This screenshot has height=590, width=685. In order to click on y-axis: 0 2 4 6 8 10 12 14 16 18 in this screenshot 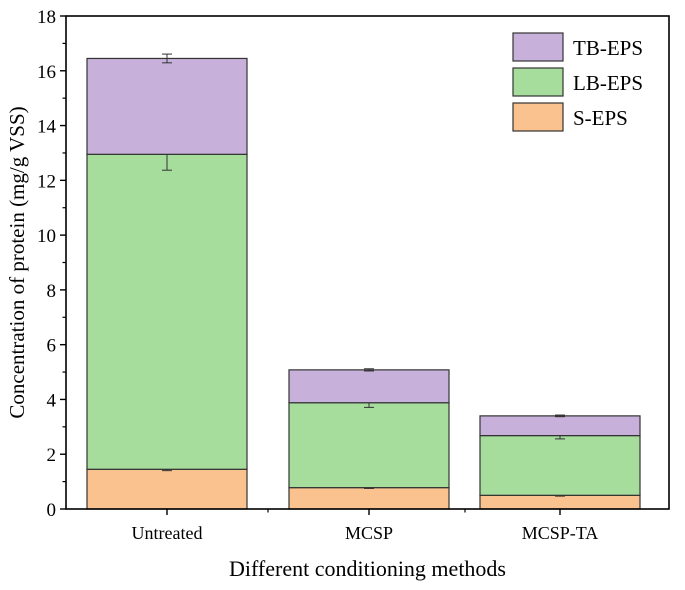, I will do `click(51, 264)`.